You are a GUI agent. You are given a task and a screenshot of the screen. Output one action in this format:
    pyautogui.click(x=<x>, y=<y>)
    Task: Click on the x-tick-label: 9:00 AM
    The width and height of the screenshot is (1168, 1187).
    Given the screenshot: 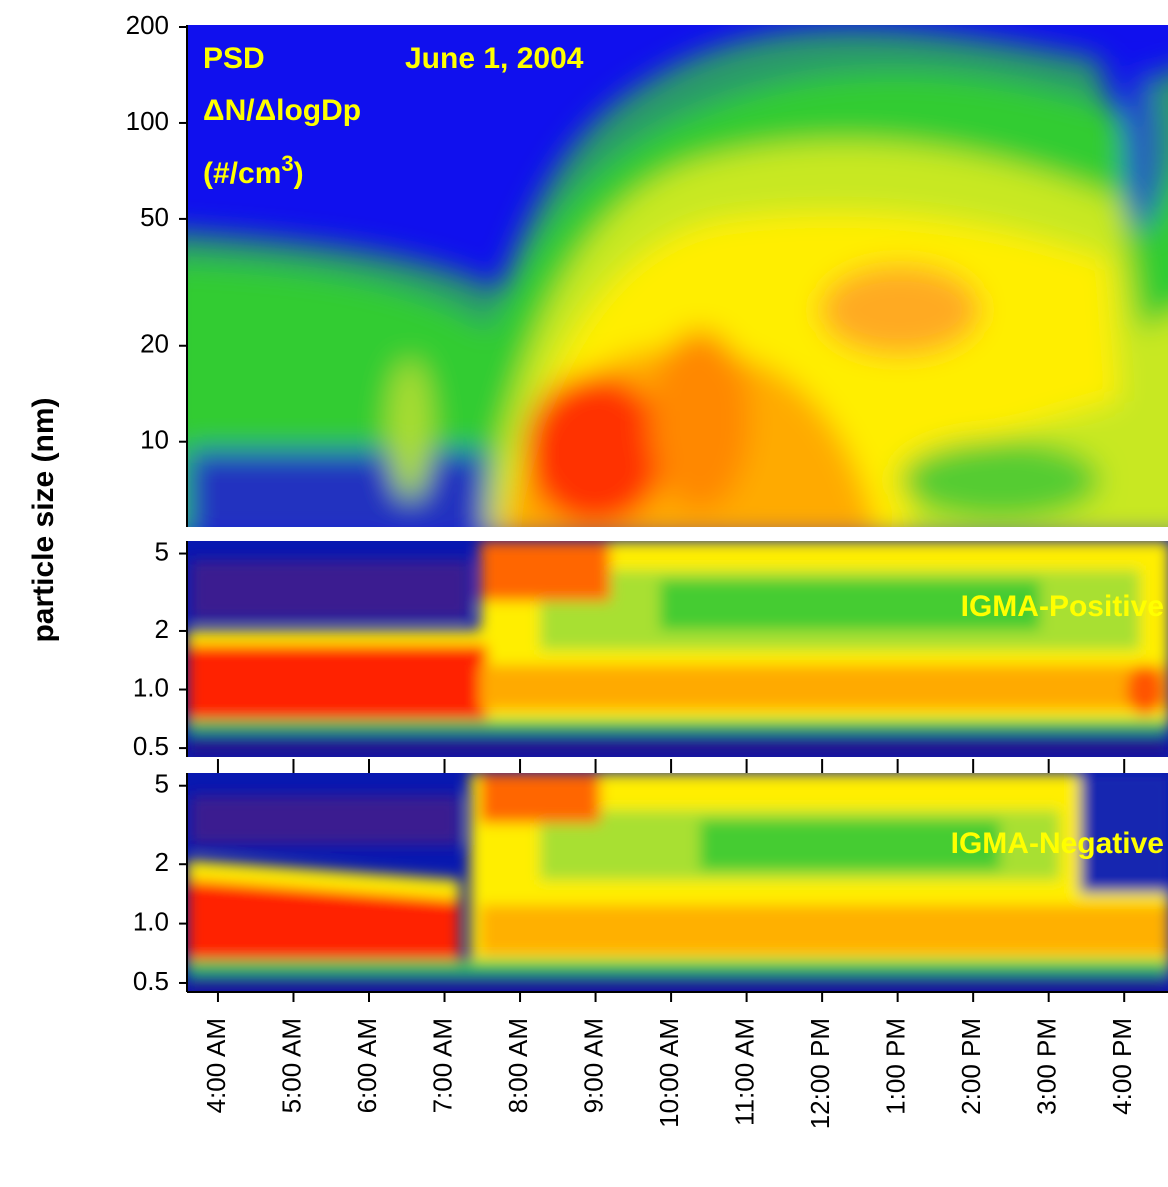 What is the action you would take?
    pyautogui.click(x=593, y=1065)
    